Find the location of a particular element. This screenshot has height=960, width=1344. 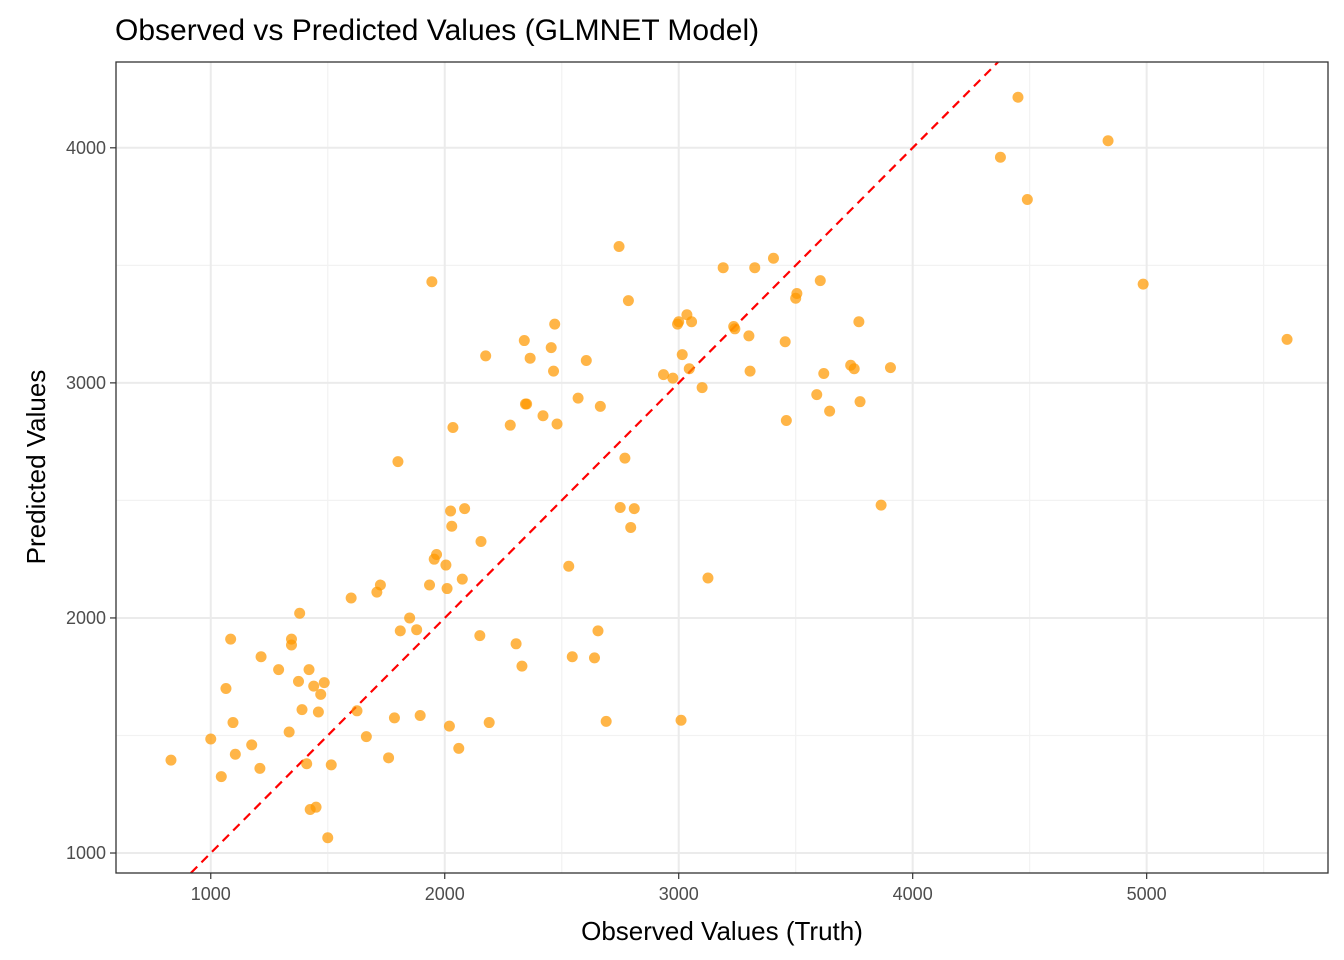

x-tick-label: 4000 is located at coordinates (913, 894).